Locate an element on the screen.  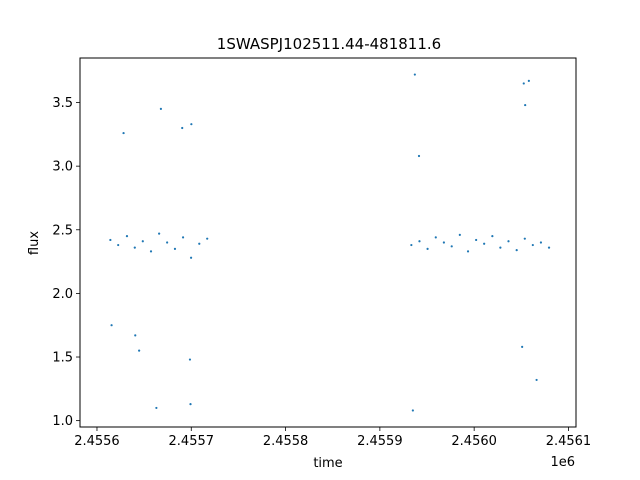
x-tick-label: 2.4561 is located at coordinates (569, 441).